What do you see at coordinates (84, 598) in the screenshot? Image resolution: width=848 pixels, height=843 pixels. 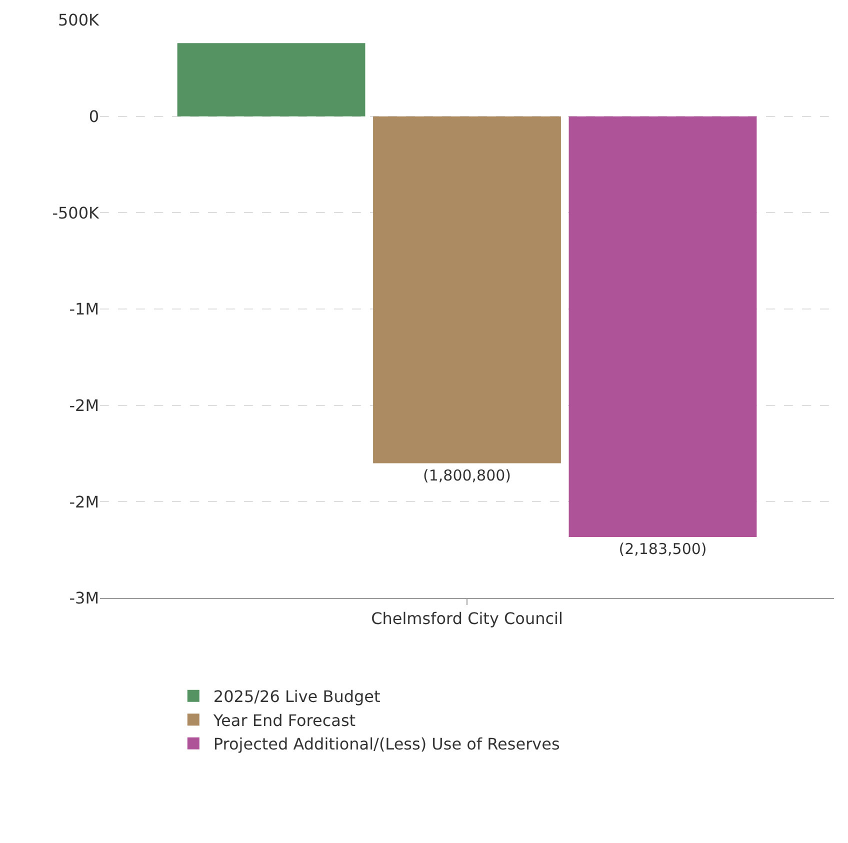 I see `y-tick-label: -3M` at bounding box center [84, 598].